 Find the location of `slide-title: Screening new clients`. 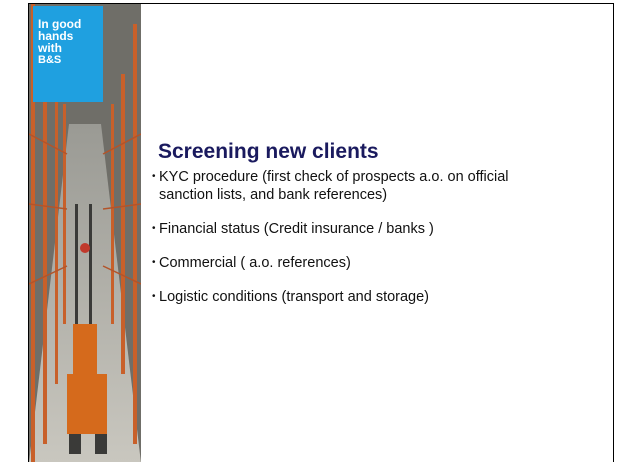

slide-title: Screening new clients is located at coordinates (268, 151).